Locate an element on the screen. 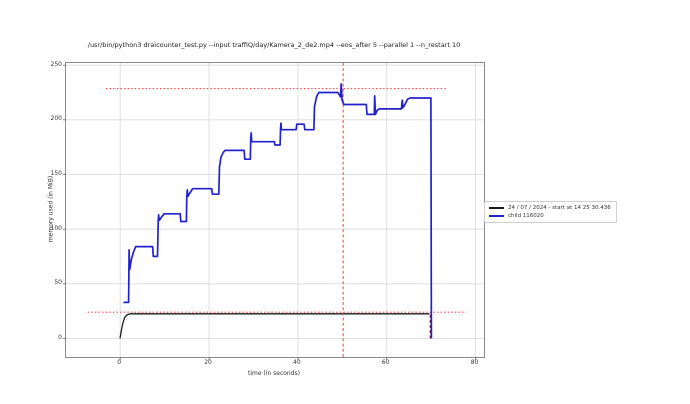  x-tick-label: 60 is located at coordinates (385, 362).